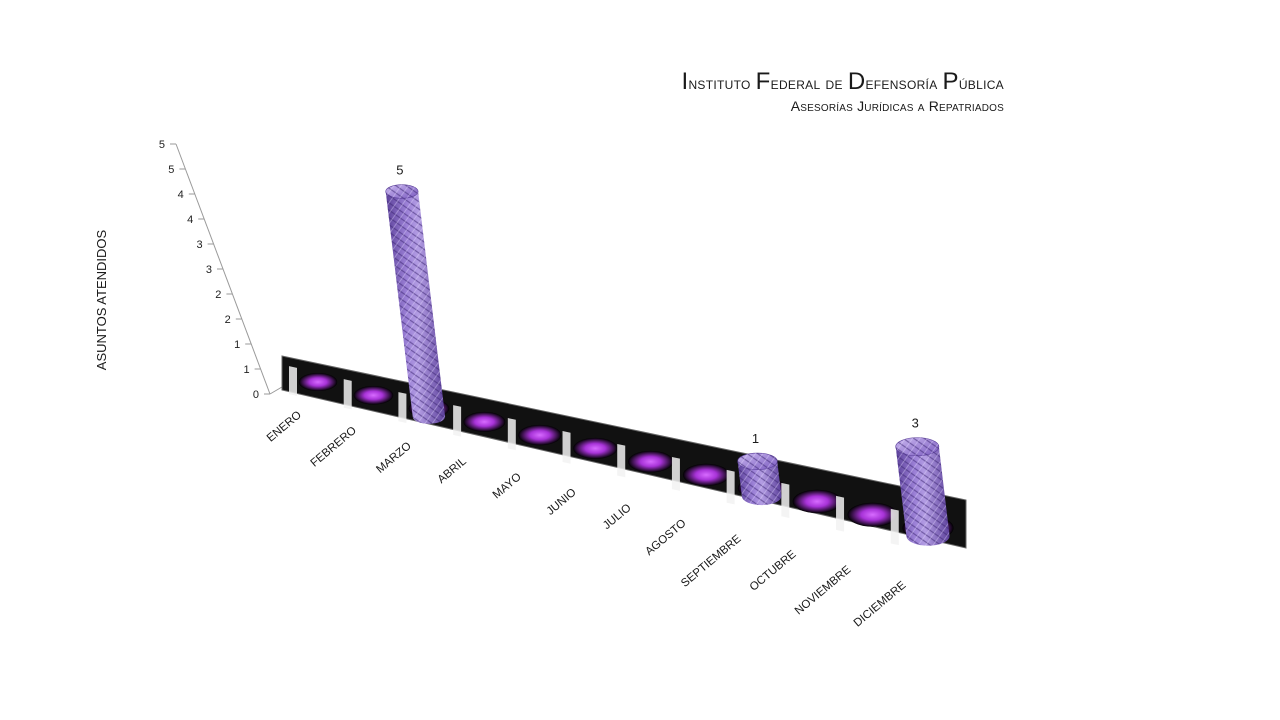  What do you see at coordinates (101, 299) in the screenshot?
I see `y-axis-title: ASUNTOS ATENDIDOS` at bounding box center [101, 299].